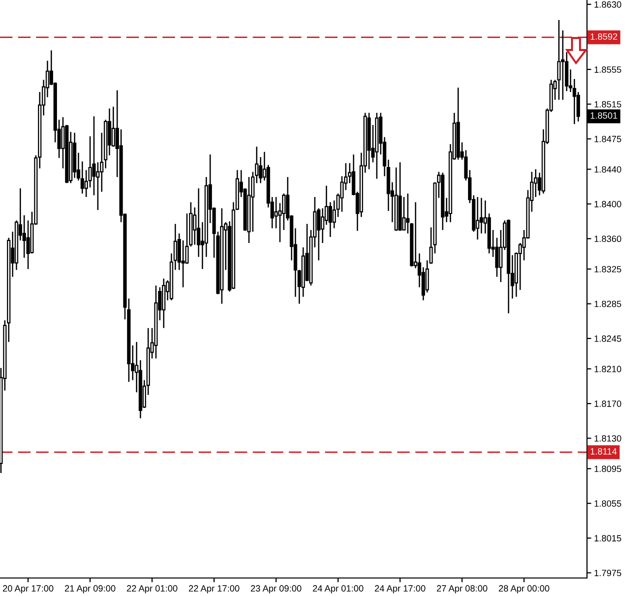  What do you see at coordinates (524, 589) in the screenshot?
I see `x-tick-label: 28 Apr 00:00` at bounding box center [524, 589].